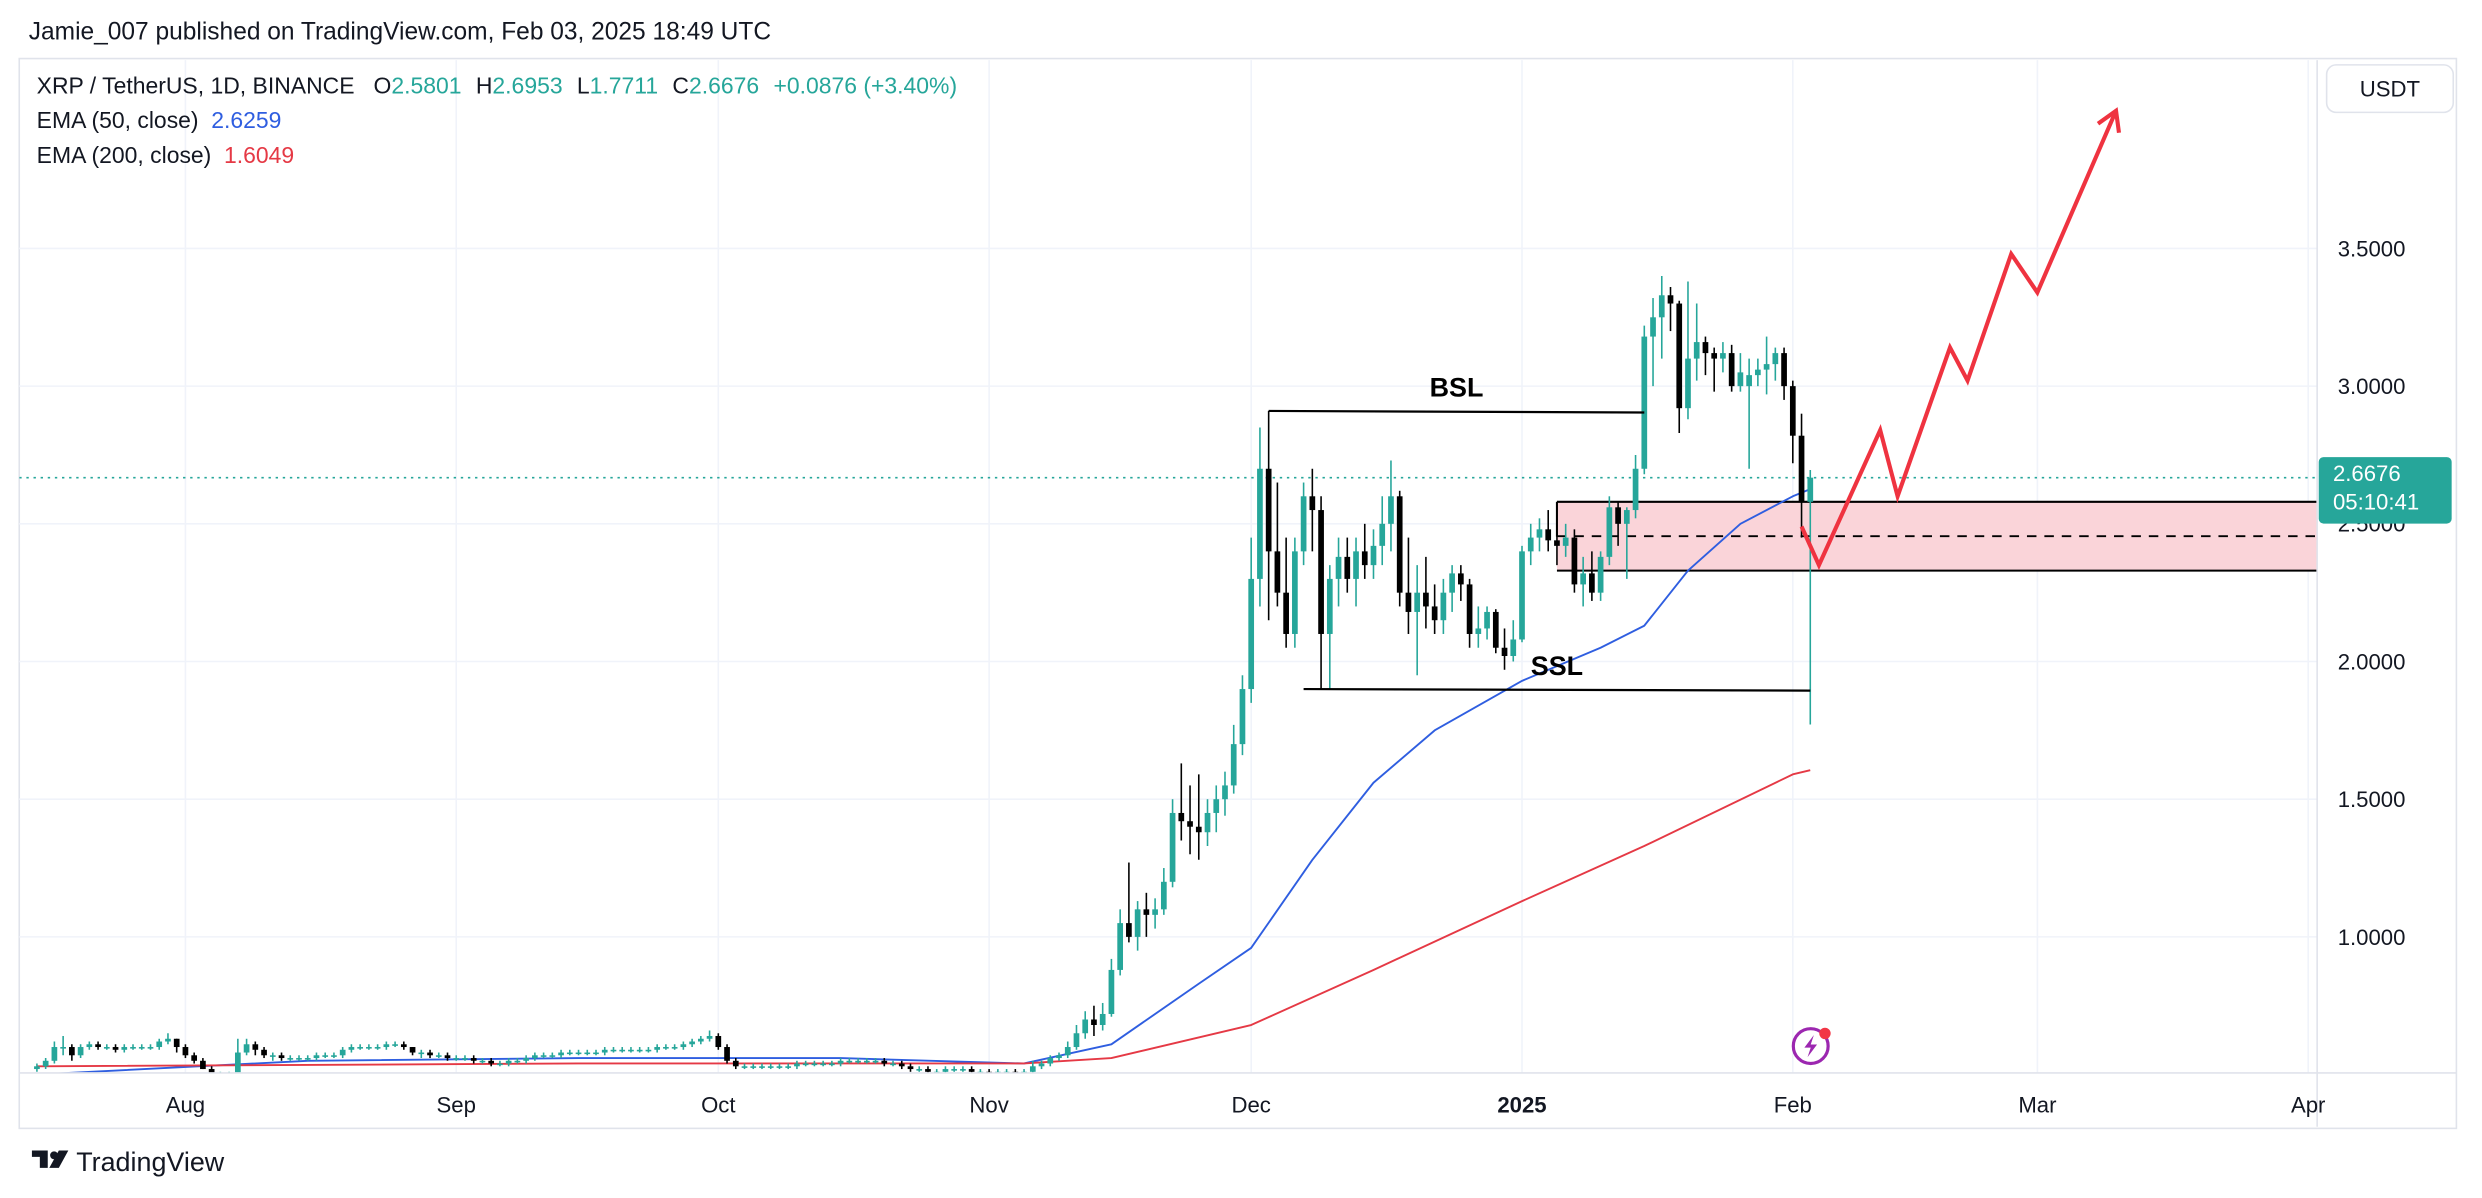  What do you see at coordinates (1958, 340) in the screenshot?
I see `projection-path` at bounding box center [1958, 340].